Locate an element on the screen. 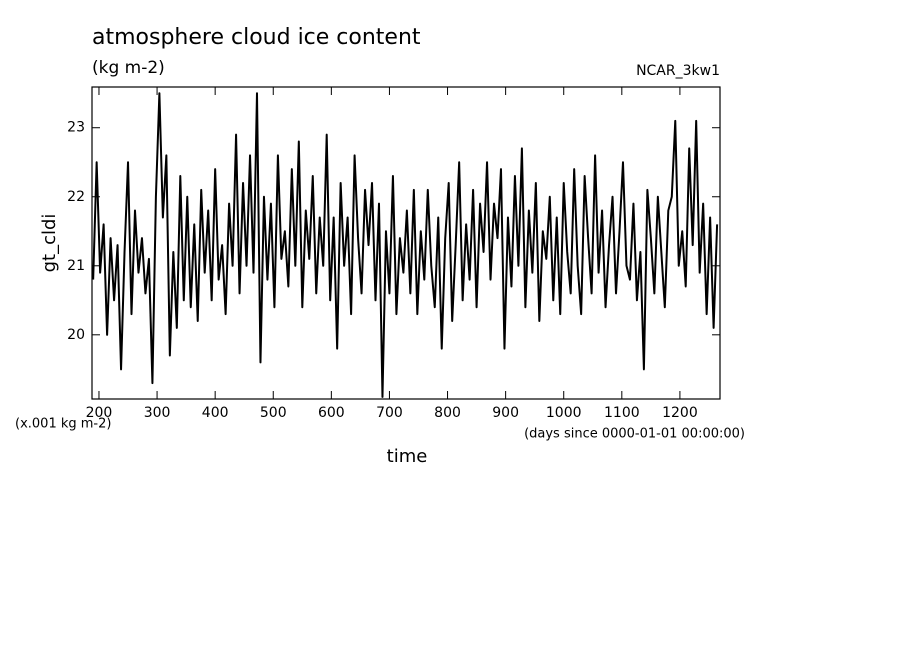  x-tick-label: 1200 is located at coordinates (680, 413).